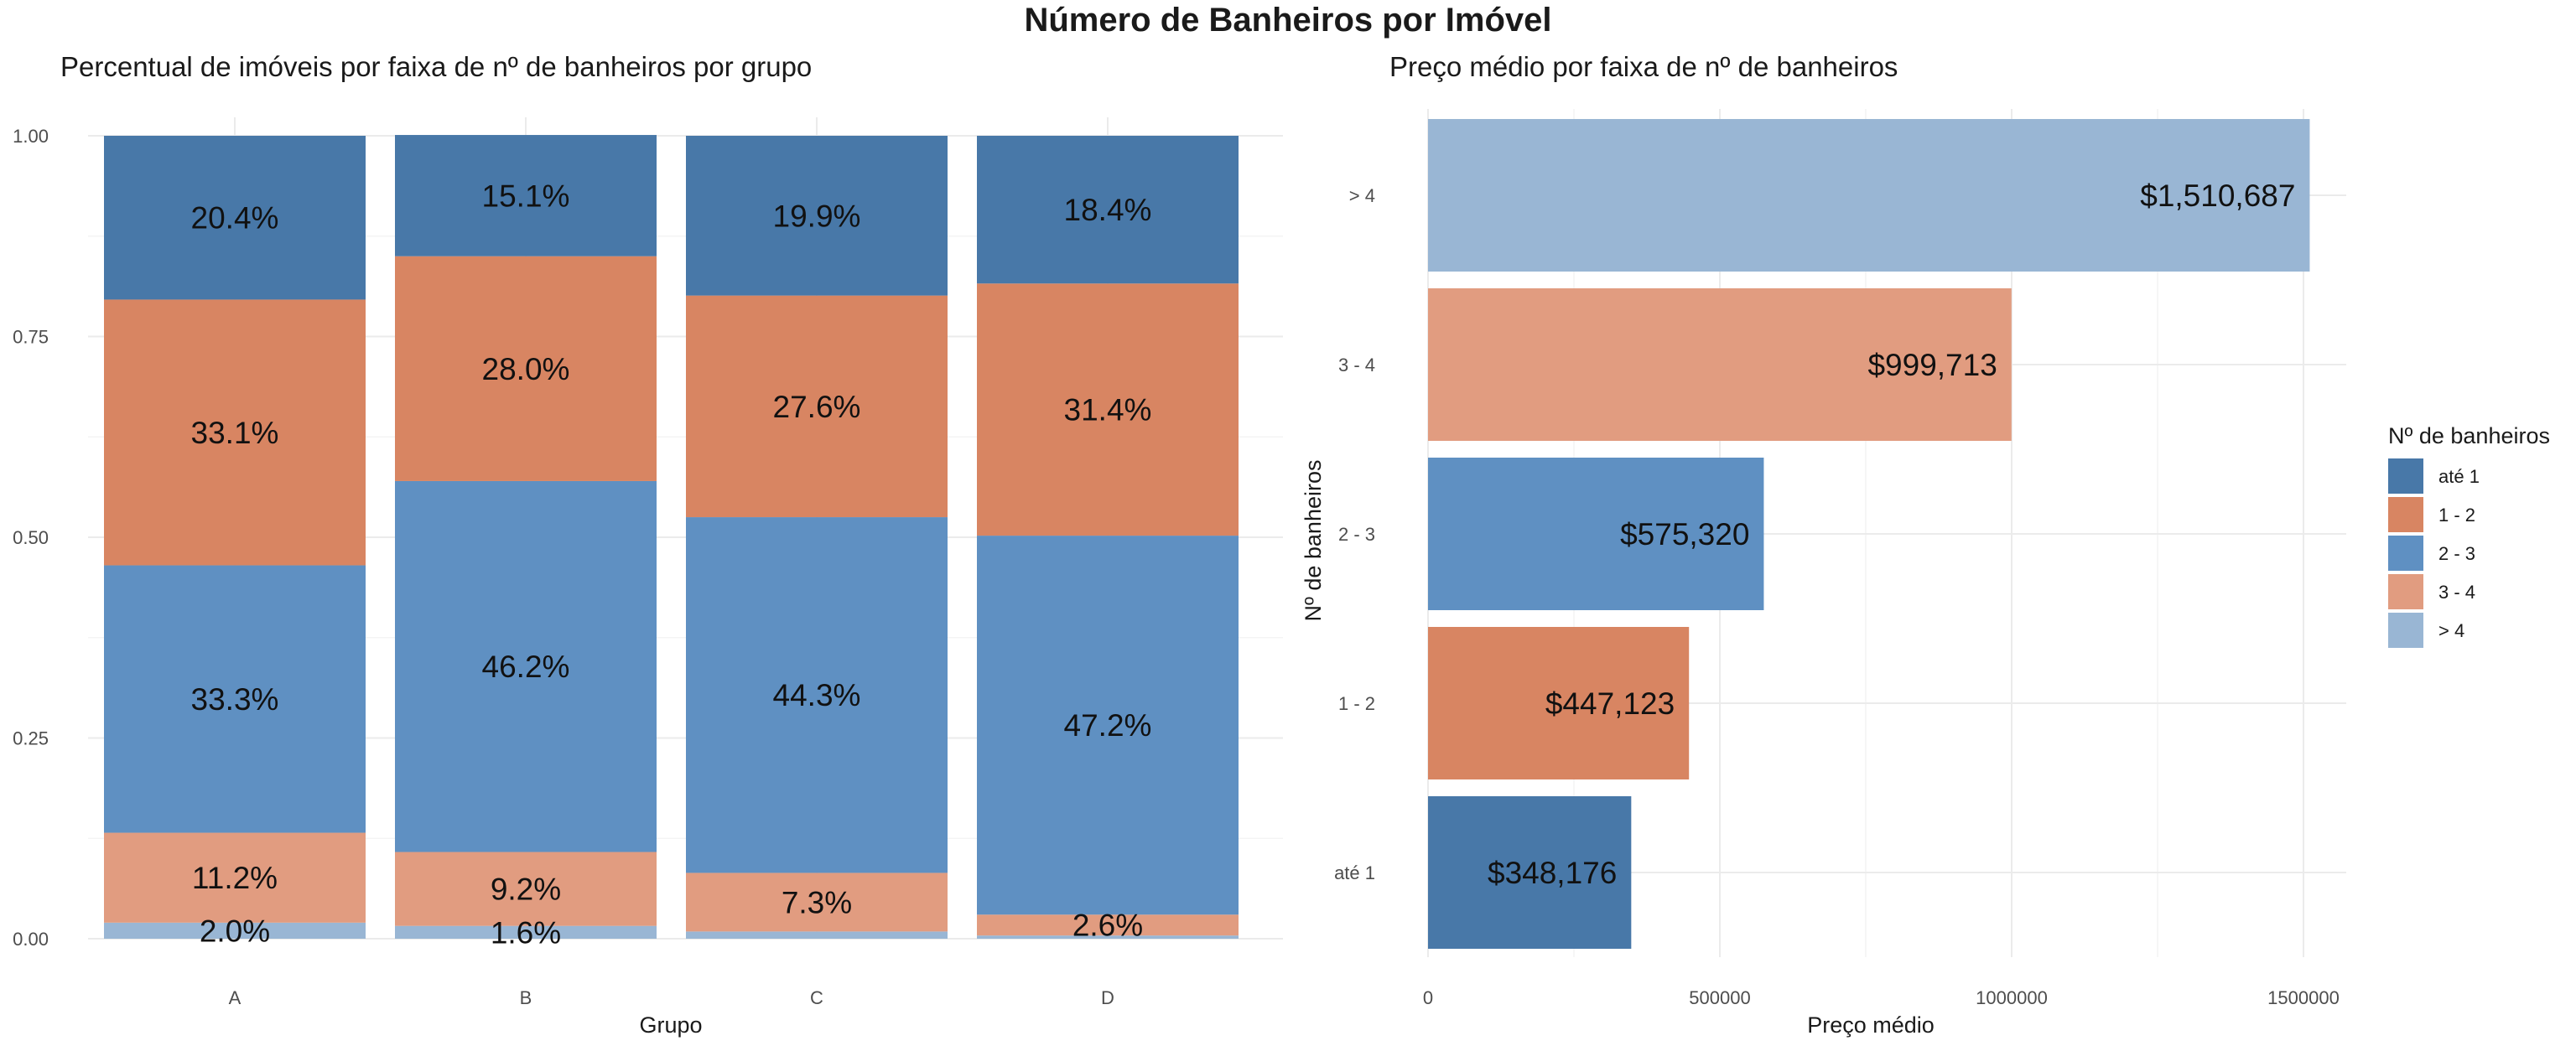 The image size is (2576, 1046). What do you see at coordinates (1428, 998) in the screenshot?
I see `right-x-tick-label: 0` at bounding box center [1428, 998].